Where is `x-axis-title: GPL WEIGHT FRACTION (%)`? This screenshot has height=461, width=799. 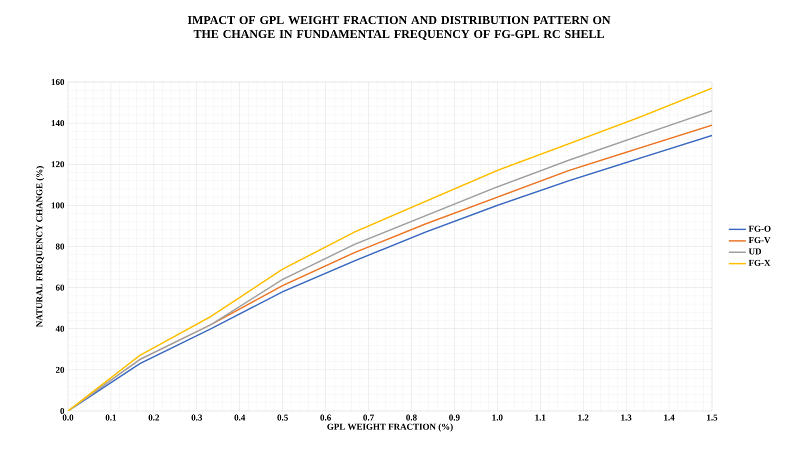 x-axis-title: GPL WEIGHT FRACTION (%) is located at coordinates (390, 427).